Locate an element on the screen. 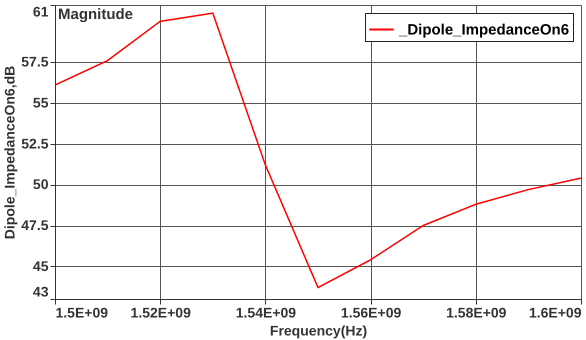  y-tick-label: 45 is located at coordinates (40, 266).